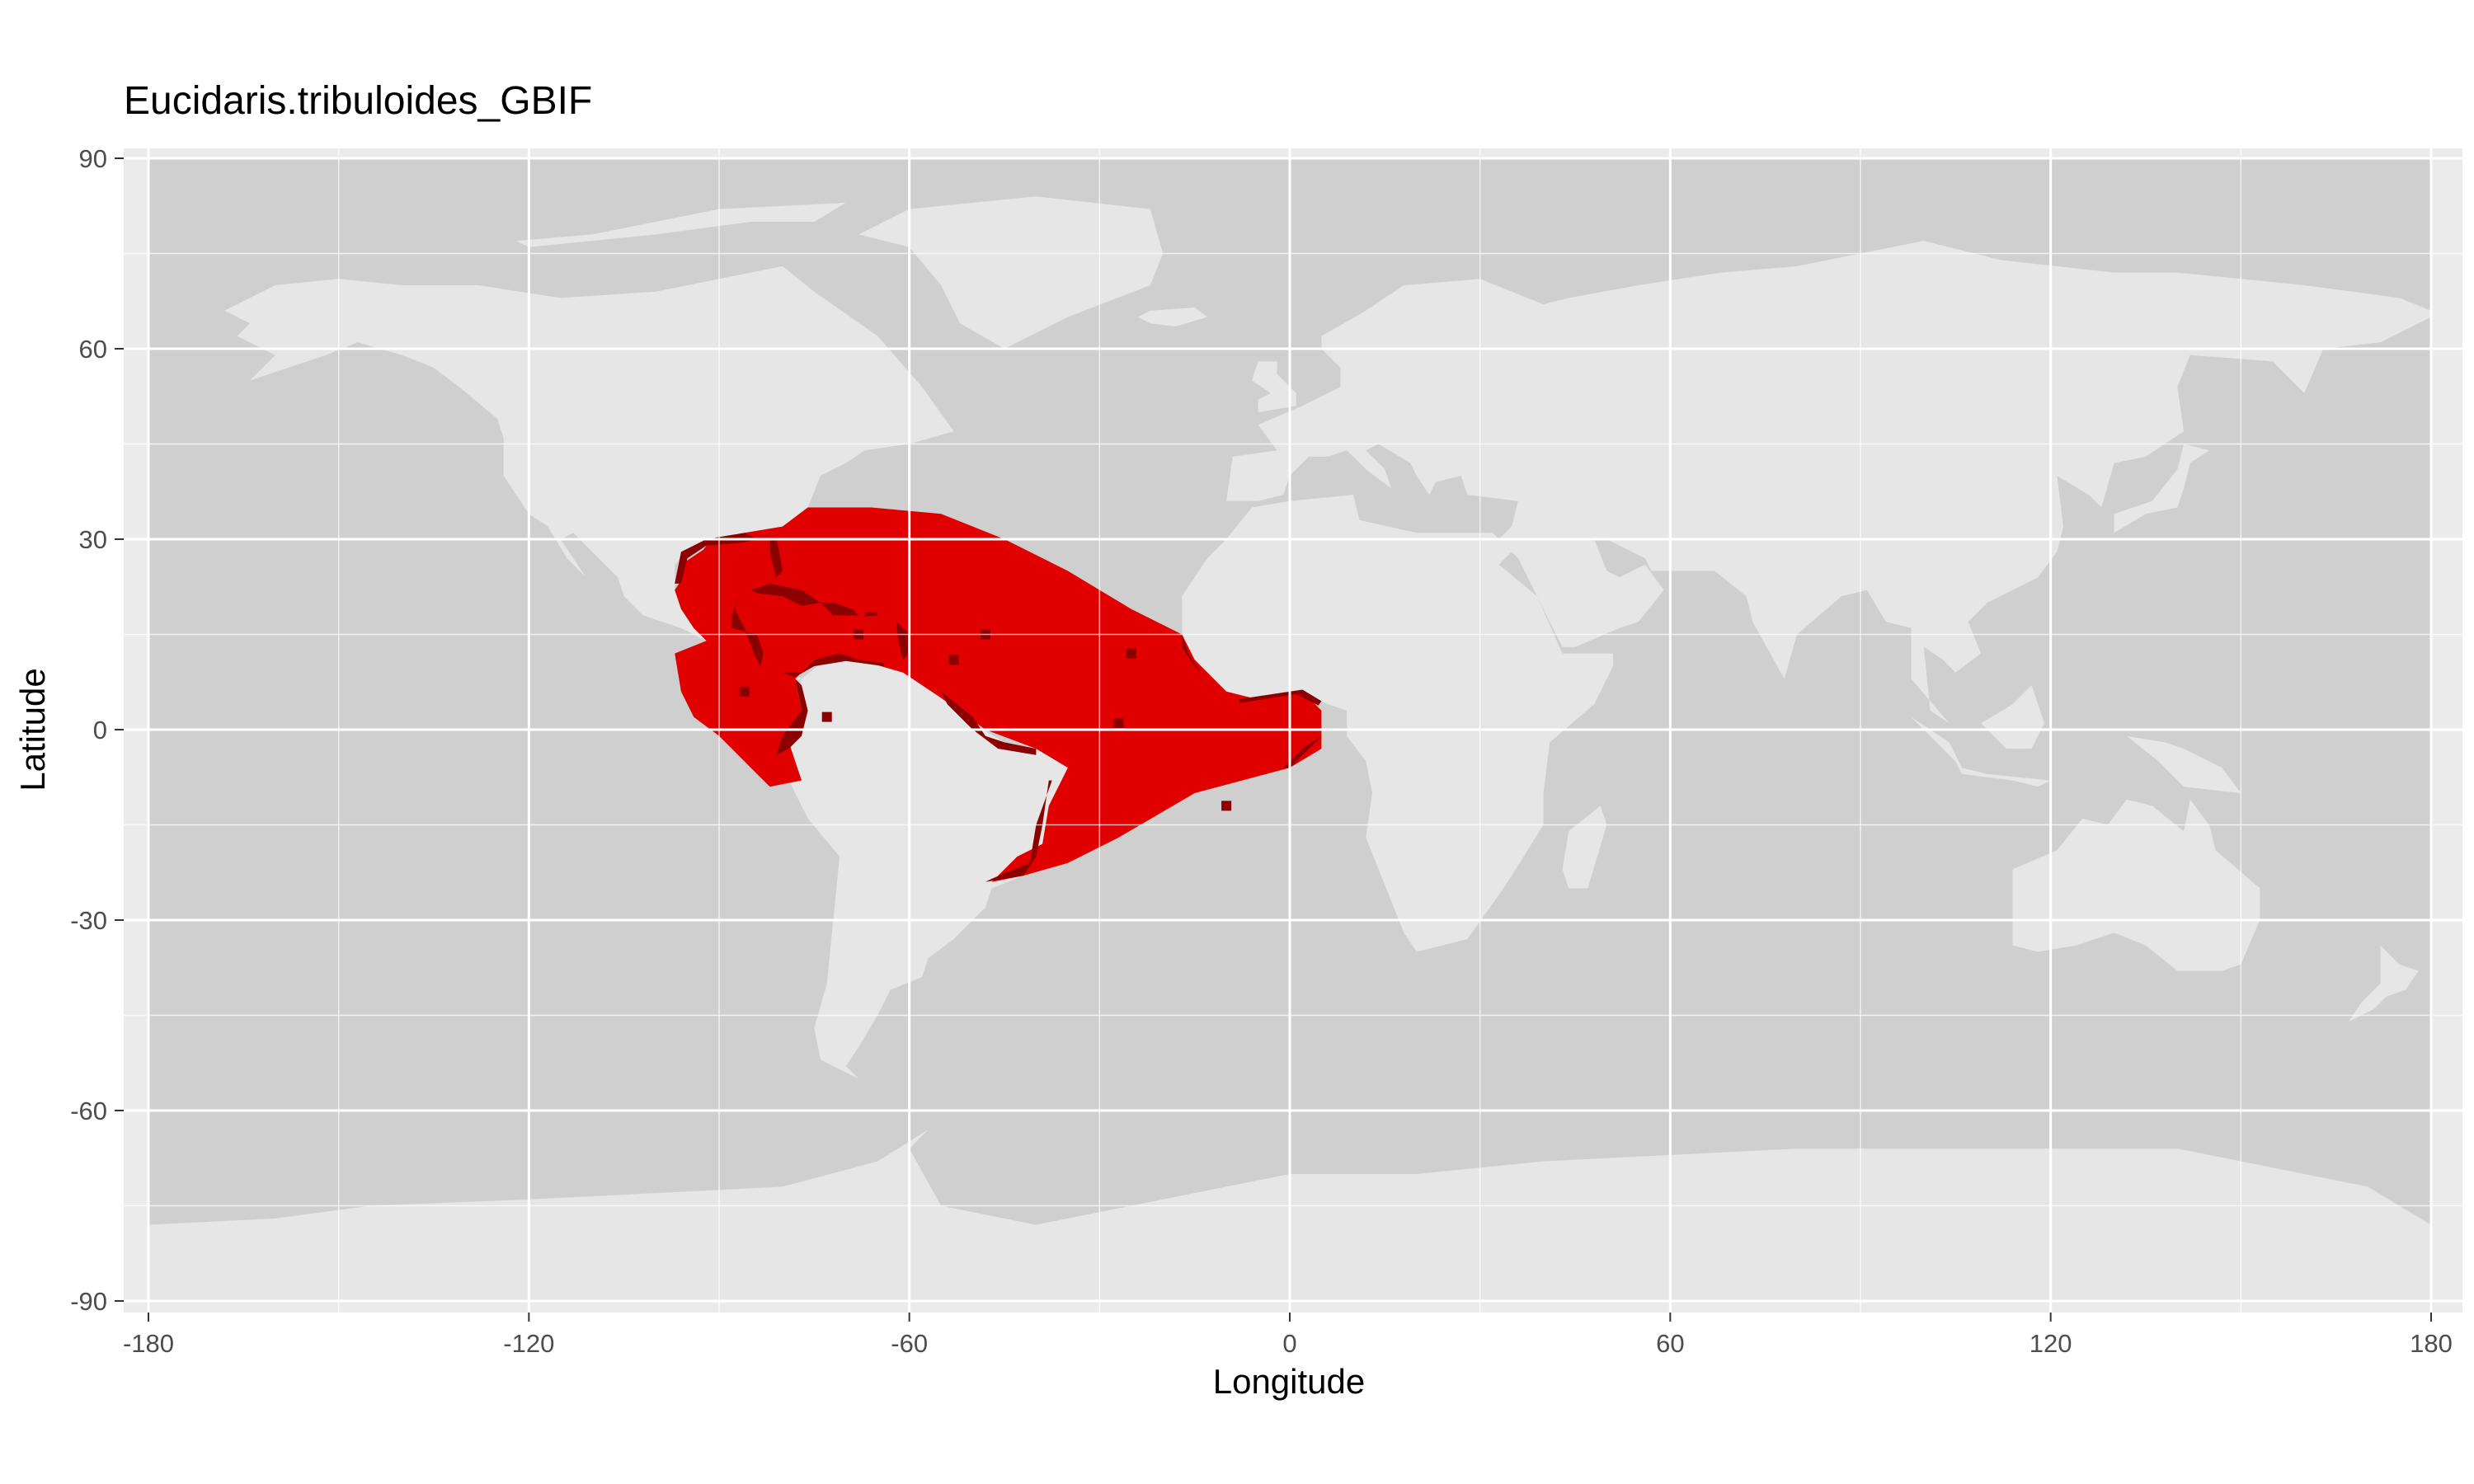 The width and height of the screenshot is (2474, 1484). I want to click on x-axis: -180 -120 -60 0 60 120 180, so click(1288, 1335).